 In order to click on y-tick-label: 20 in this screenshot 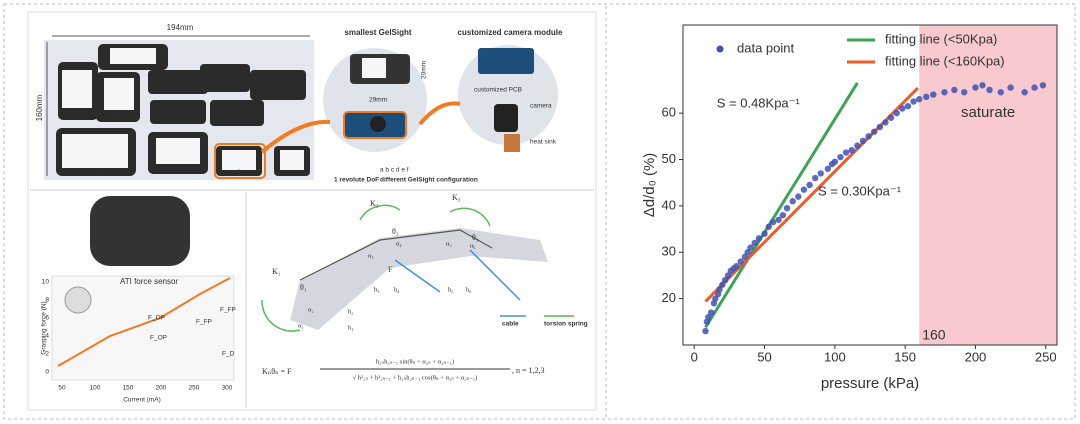, I will do `click(669, 297)`.